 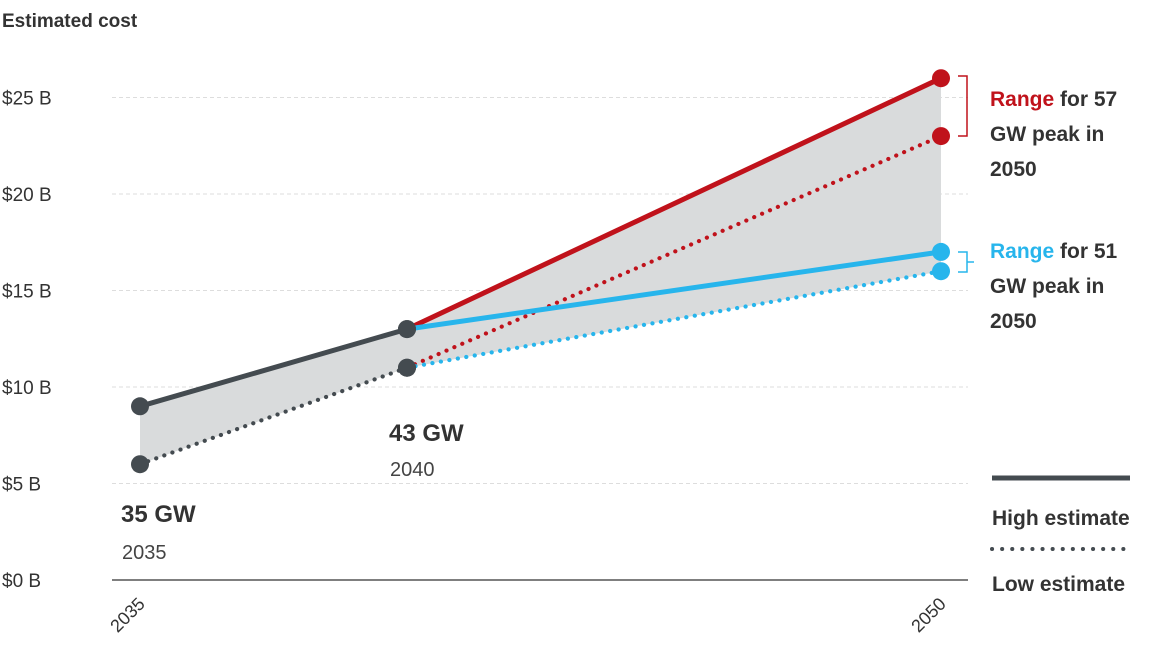 I want to click on point-label-year: 2035, so click(x=144, y=553).